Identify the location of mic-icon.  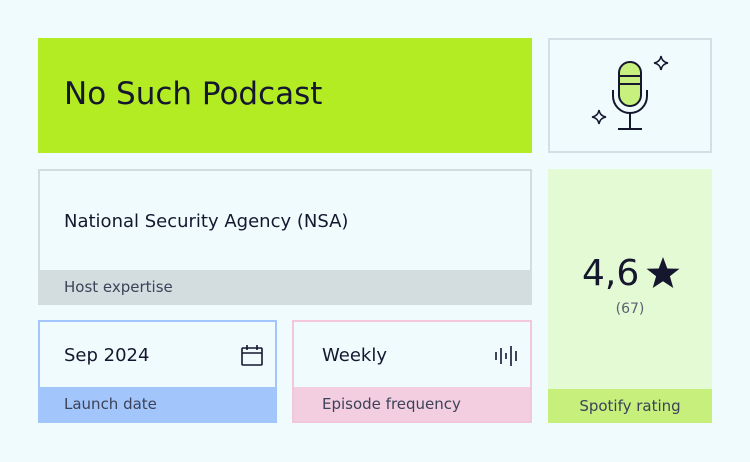
(630, 92).